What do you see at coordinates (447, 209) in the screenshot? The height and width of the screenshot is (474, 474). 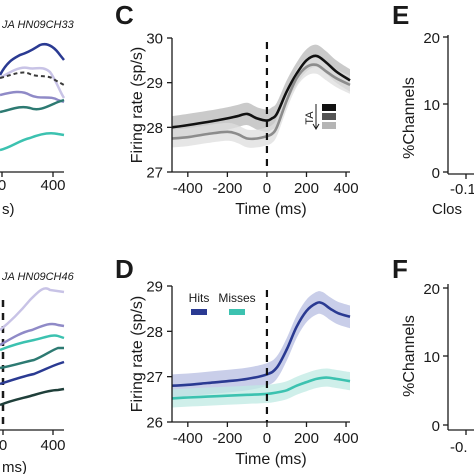 I see `panel-e-xlabel: Clos` at bounding box center [447, 209].